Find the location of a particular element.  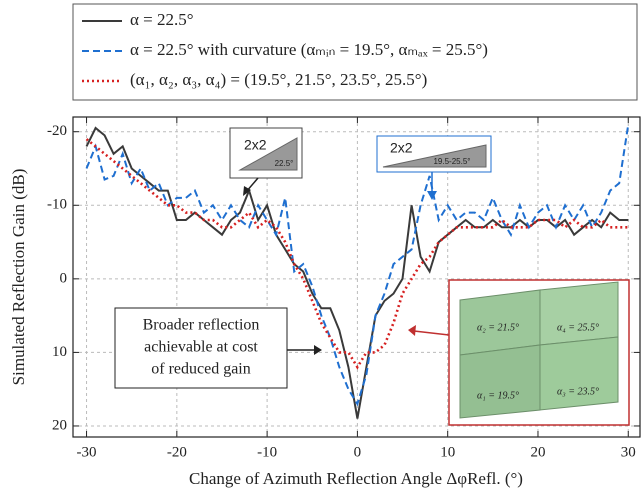

annotation-line: achievable at cost is located at coordinates (201, 347).